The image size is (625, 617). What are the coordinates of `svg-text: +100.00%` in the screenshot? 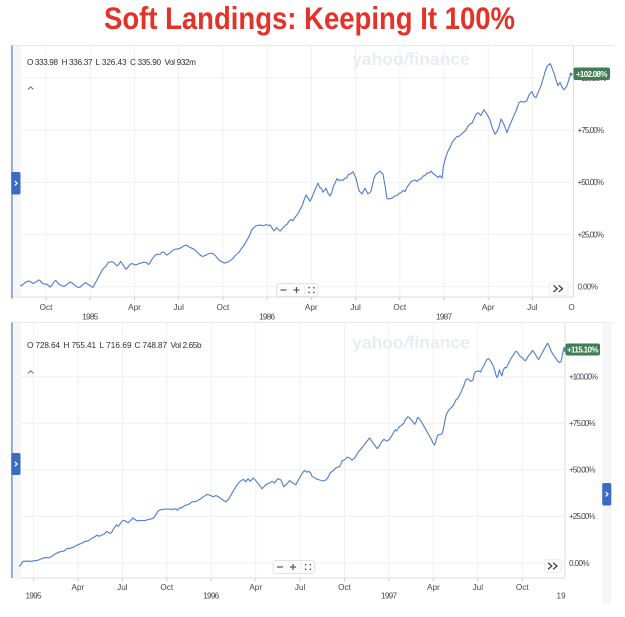 It's located at (583, 377).